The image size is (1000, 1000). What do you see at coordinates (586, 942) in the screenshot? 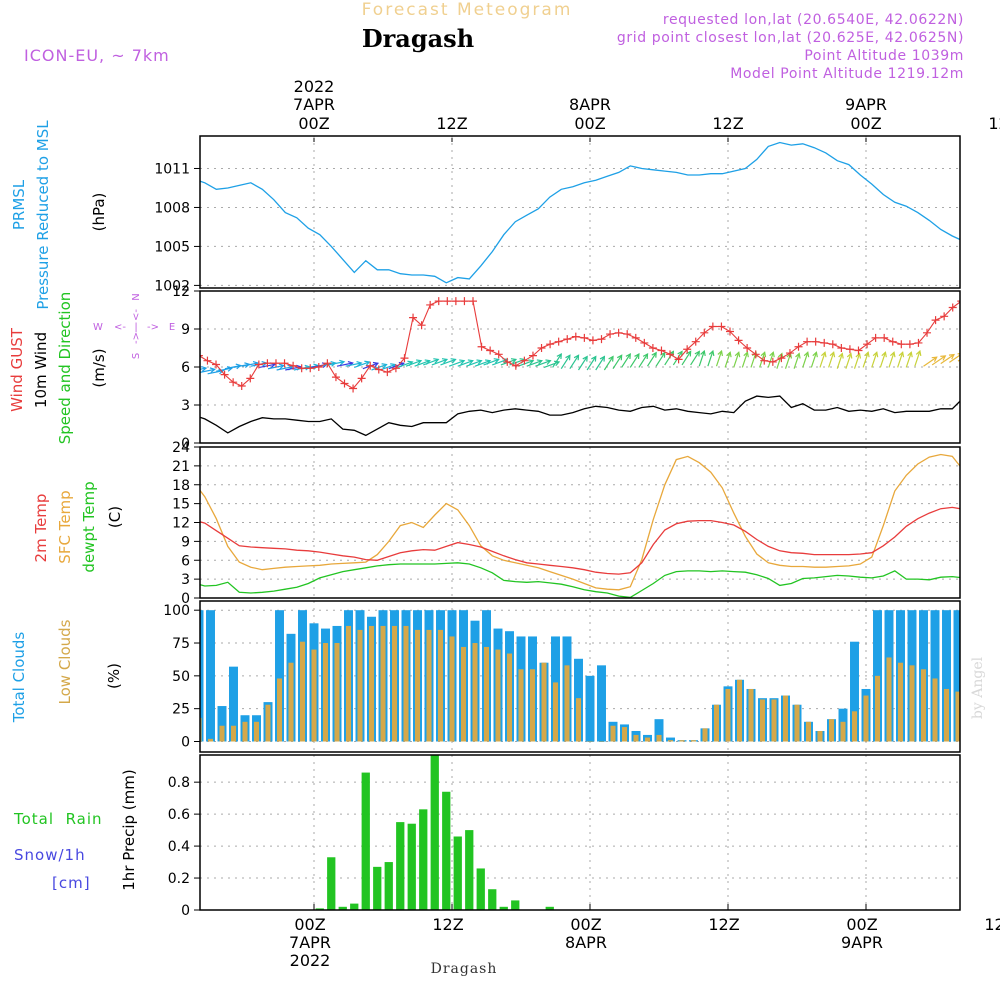
I see `bottom-date-label: 8APR` at bounding box center [586, 942].